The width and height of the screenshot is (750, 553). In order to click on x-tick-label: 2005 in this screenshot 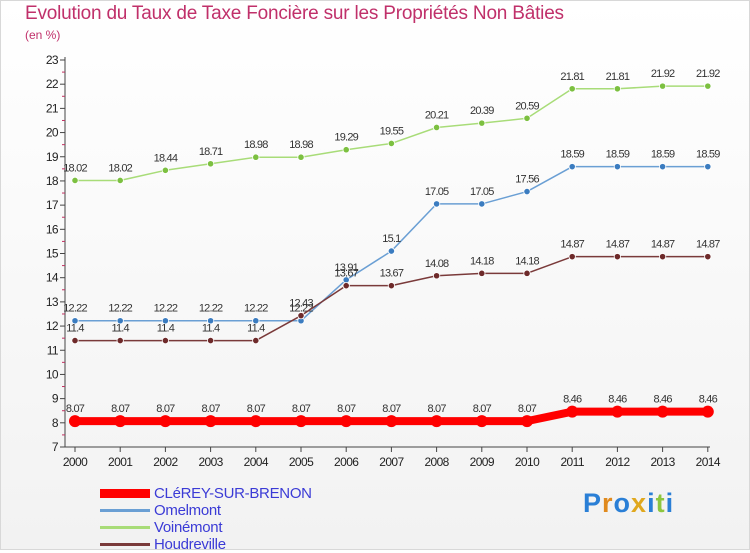, I will do `click(301, 462)`.